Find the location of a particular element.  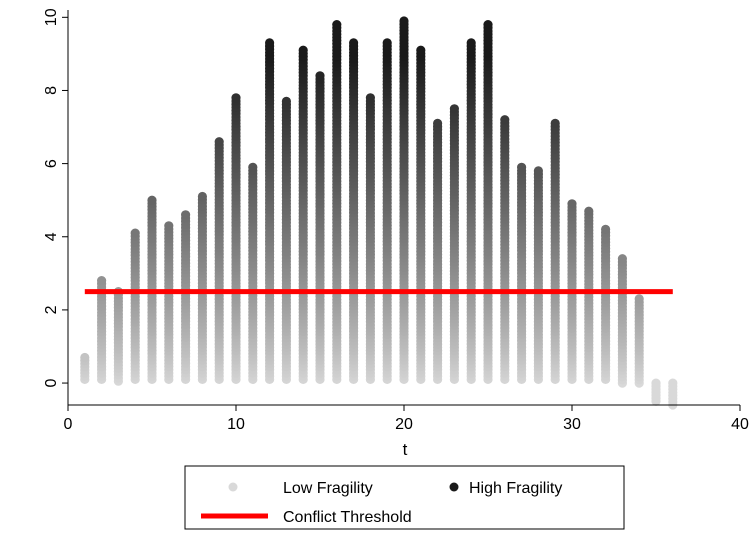

x-tick-label: 30 is located at coordinates (572, 424).